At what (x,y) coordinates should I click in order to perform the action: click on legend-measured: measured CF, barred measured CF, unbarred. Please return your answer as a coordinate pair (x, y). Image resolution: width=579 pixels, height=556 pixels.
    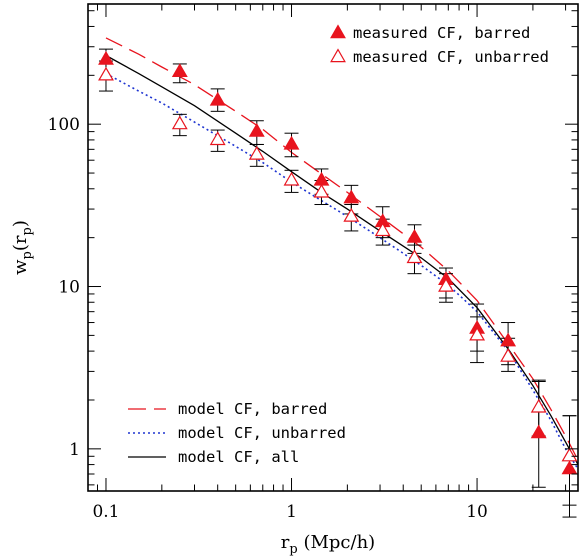
    Looking at the image, I should click on (439, 45).